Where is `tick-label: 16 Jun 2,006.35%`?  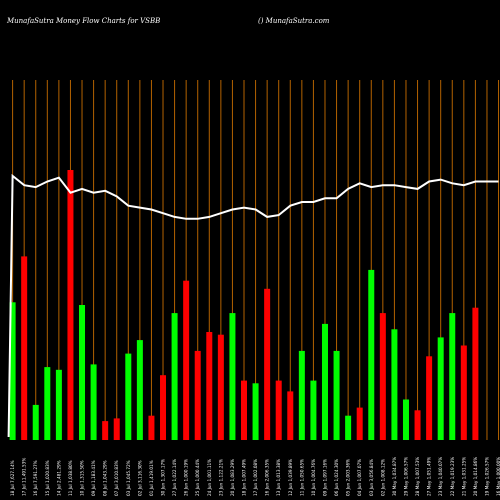 tick-label: 16 Jun 2,006.35% is located at coordinates (267, 477).